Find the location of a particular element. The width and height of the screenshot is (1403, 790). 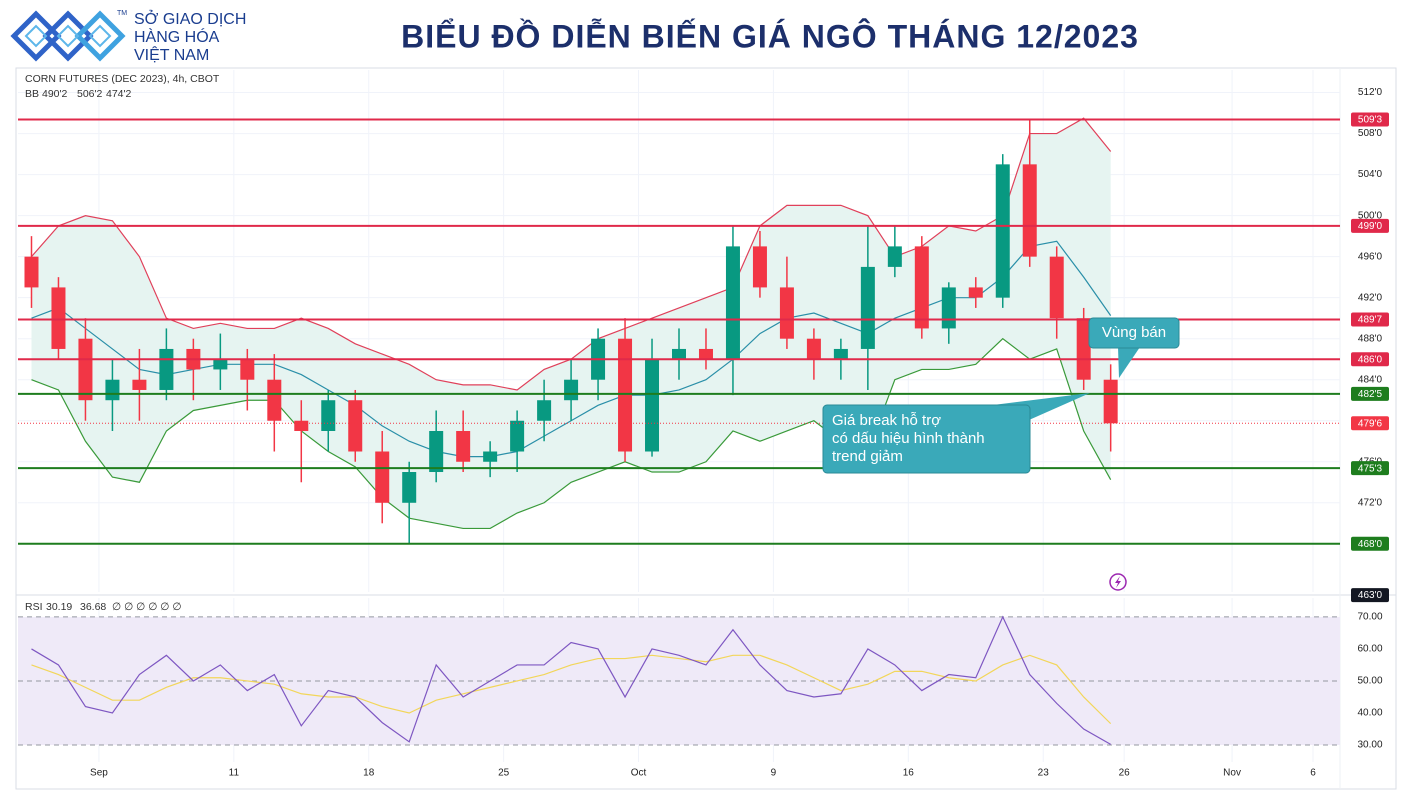

x-tick-label: Oct is located at coordinates (639, 773).